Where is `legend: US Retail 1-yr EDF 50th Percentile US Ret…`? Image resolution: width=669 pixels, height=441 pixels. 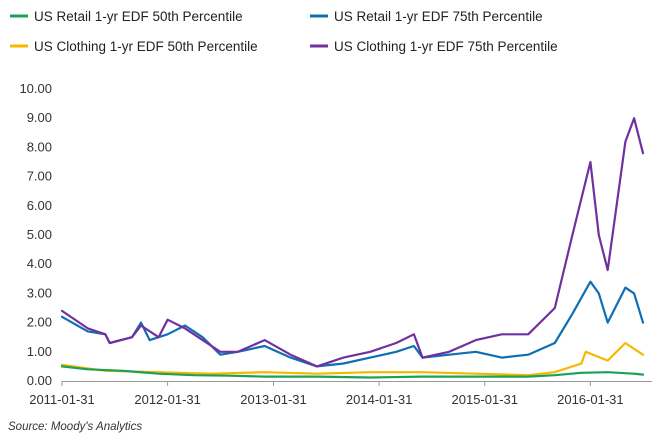 legend: US Retail 1-yr EDF 50th Percentile US Ret… is located at coordinates (284, 31).